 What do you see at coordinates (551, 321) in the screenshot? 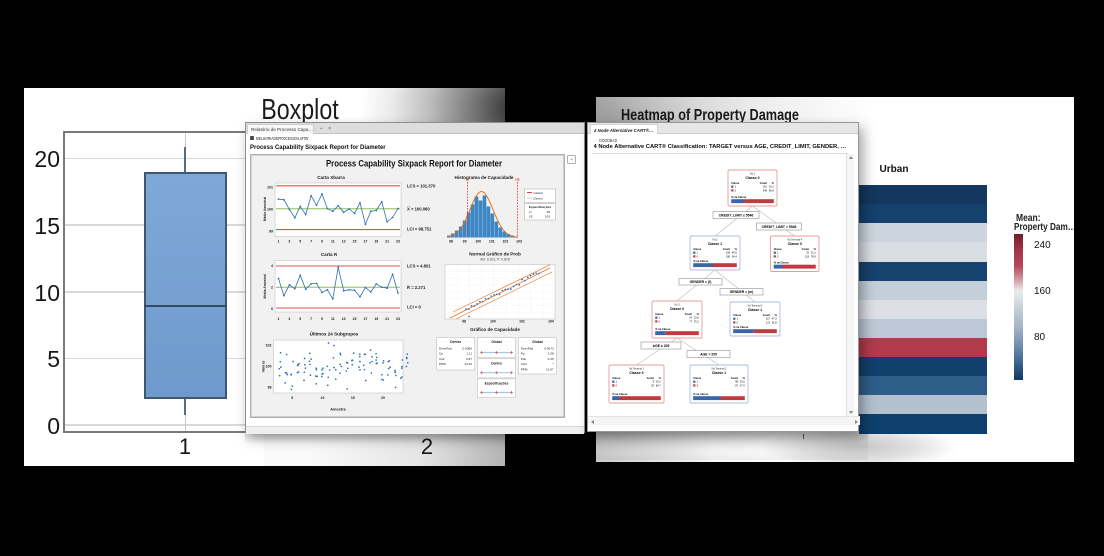
I see `svg-text: 104` at bounding box center [551, 321].